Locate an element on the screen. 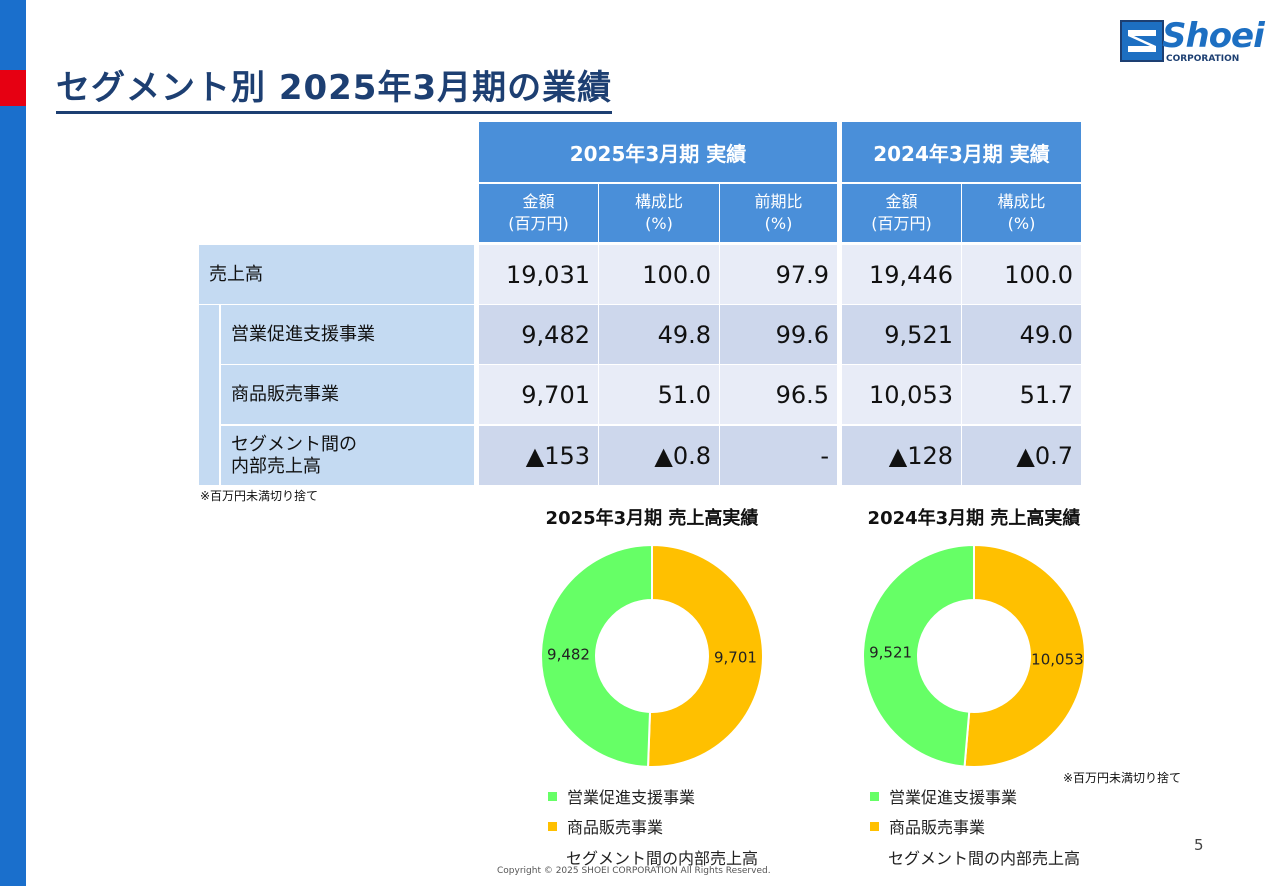  table-cell: 49.8 is located at coordinates (659, 334).